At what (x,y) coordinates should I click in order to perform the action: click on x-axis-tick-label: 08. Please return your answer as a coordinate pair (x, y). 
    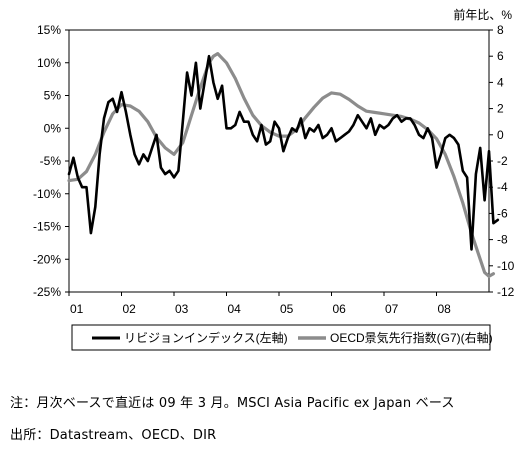
    Looking at the image, I should click on (445, 309).